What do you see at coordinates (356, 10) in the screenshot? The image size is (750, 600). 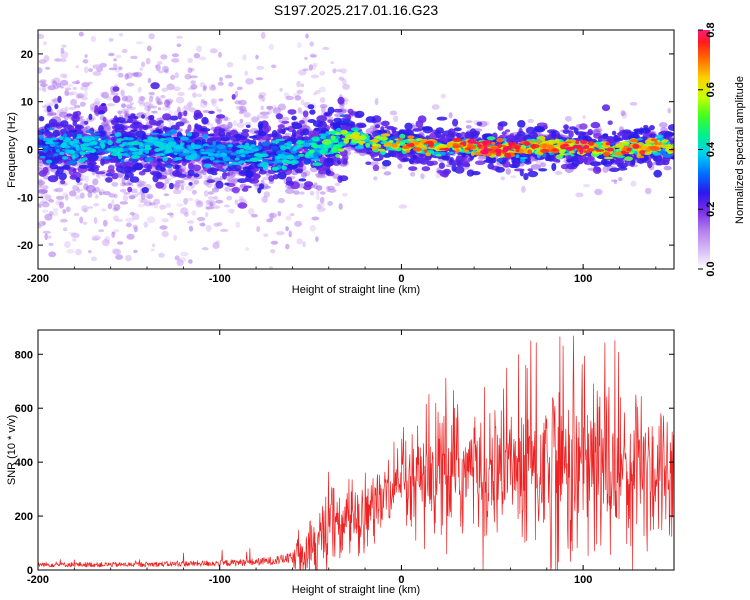 I see `chart-title: S197.2025.217.01.16.G23` at bounding box center [356, 10].